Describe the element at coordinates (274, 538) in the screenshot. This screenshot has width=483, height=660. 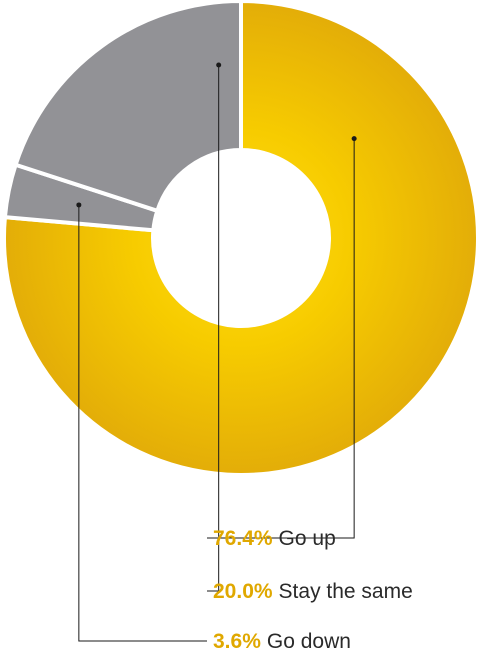
I see `slice-label-go-up: 76.4% Go up` at that location.